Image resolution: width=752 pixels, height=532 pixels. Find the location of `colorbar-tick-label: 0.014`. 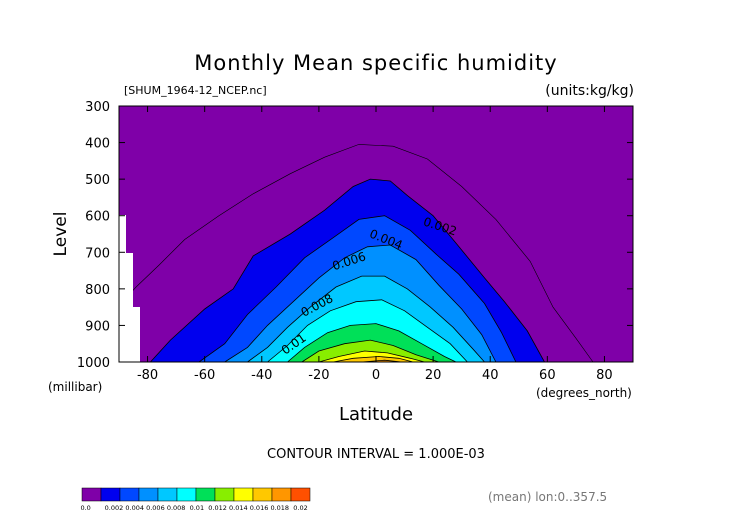

colorbar-tick-label: 0.014 is located at coordinates (238, 508).